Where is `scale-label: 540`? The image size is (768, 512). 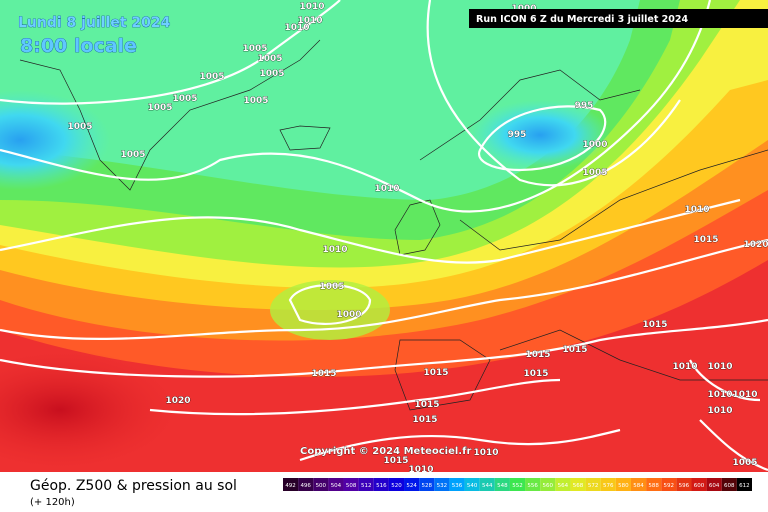
scale-label: 540 is located at coordinates (472, 486).